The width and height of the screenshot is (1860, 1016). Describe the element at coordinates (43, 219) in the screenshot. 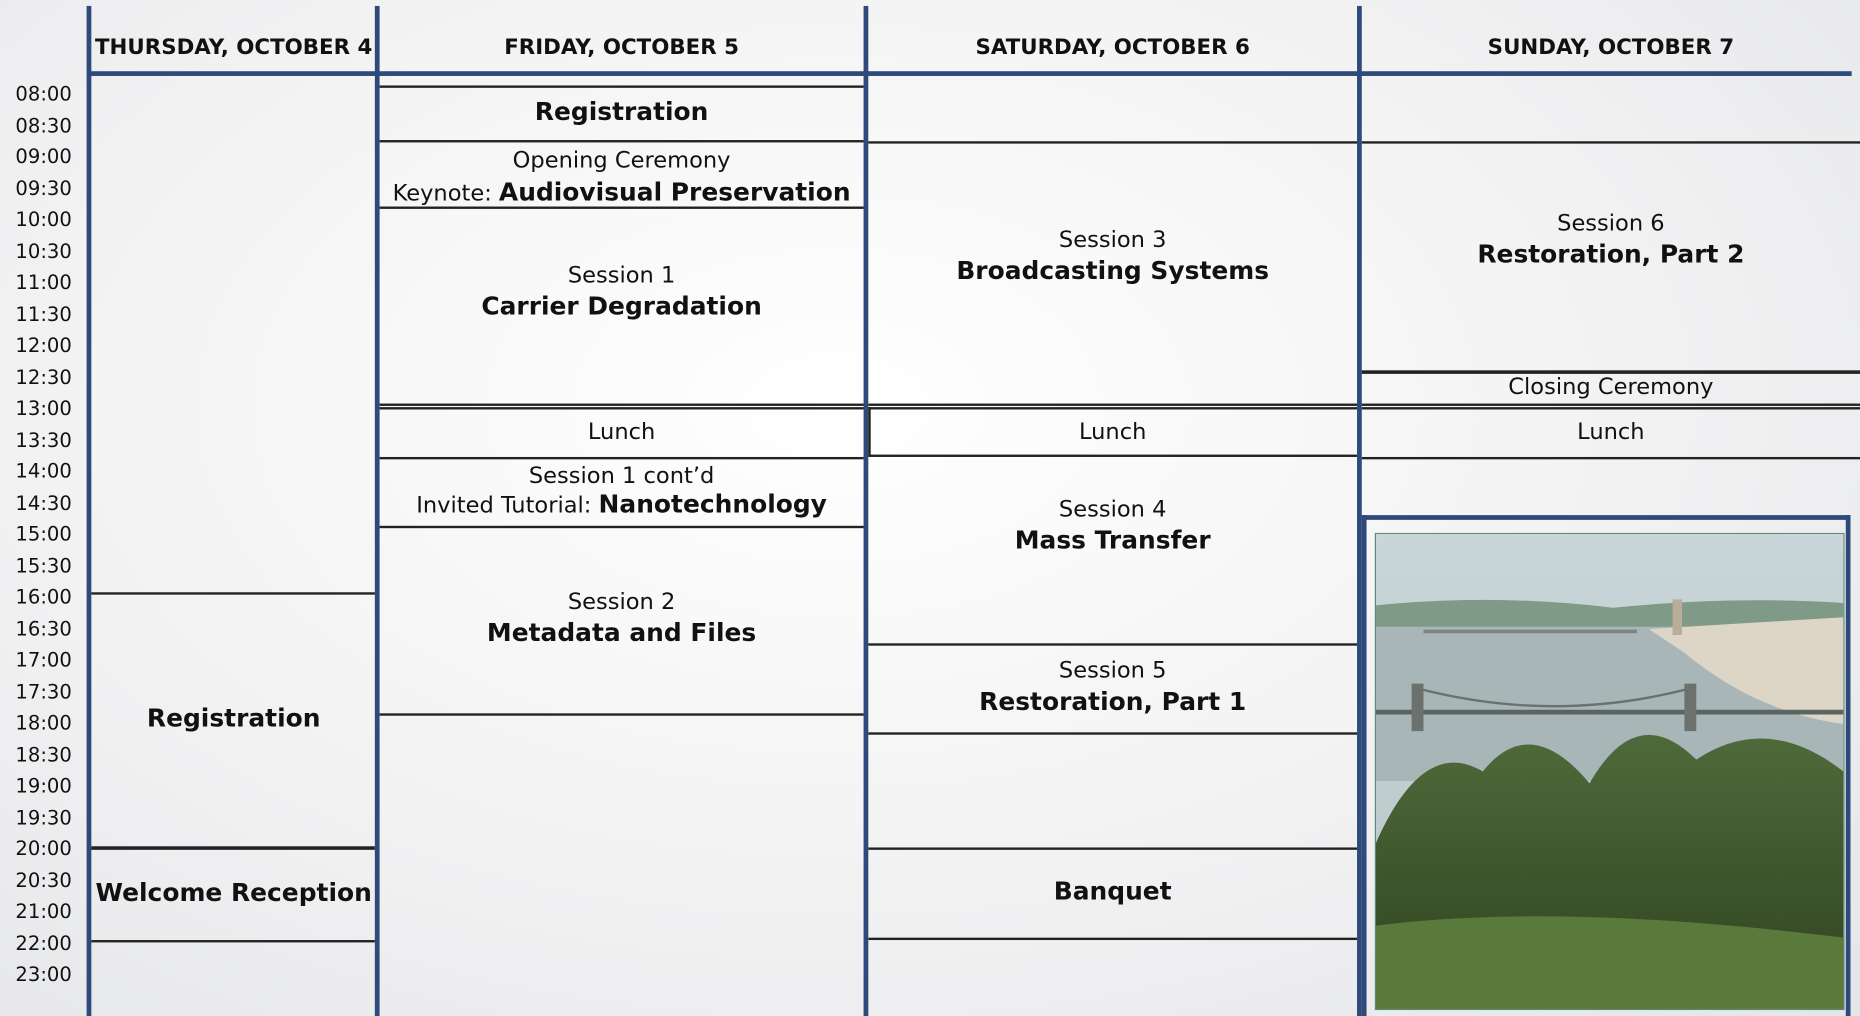

I see `time-label: 10:00` at that location.